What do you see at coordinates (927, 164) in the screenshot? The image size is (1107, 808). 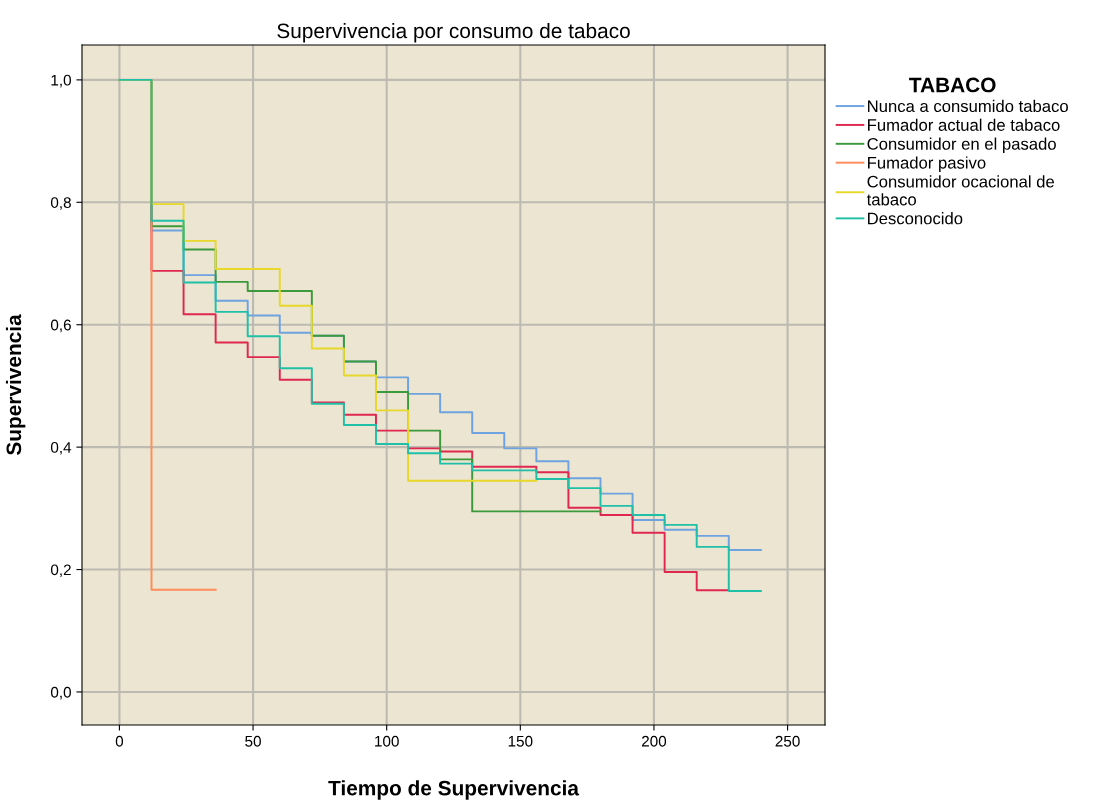 I see `legend-label: Fumador pasivo` at bounding box center [927, 164].